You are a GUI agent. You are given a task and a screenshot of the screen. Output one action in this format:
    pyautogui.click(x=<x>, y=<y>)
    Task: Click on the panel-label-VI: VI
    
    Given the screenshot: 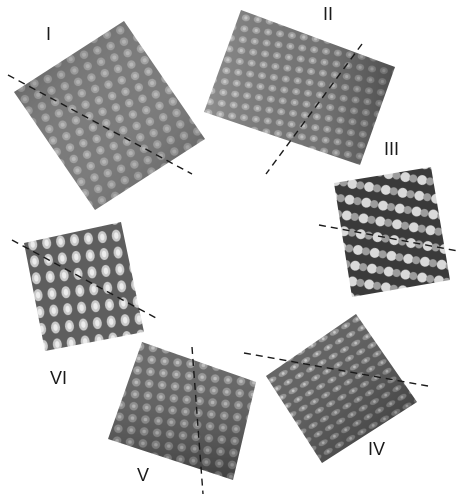 What is the action you would take?
    pyautogui.click(x=58, y=378)
    